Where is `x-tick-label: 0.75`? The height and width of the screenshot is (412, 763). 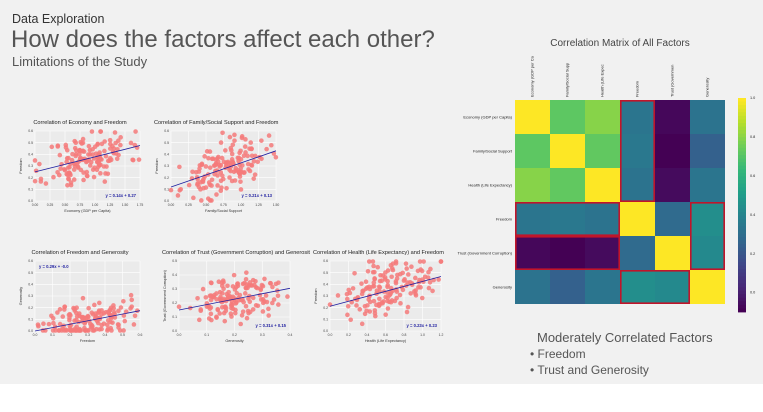
x-tick-label: 0.75 is located at coordinates (223, 205).